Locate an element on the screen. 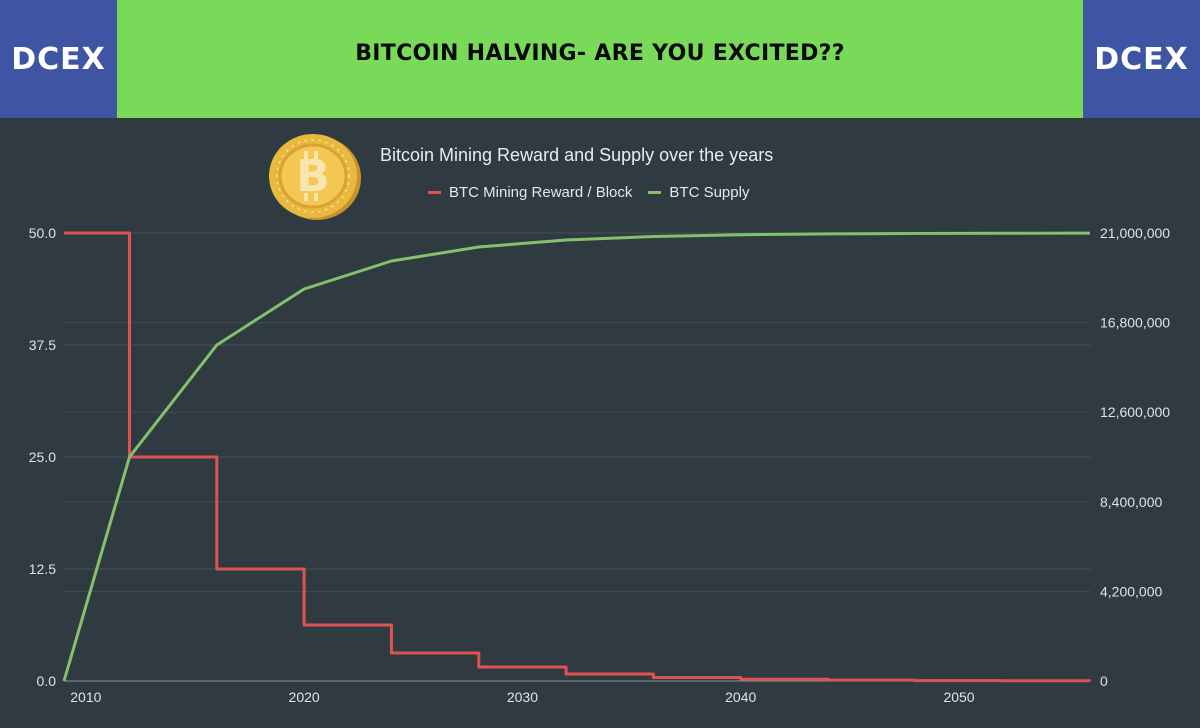  legend-item-supply: BTC Supply is located at coordinates (698, 192).